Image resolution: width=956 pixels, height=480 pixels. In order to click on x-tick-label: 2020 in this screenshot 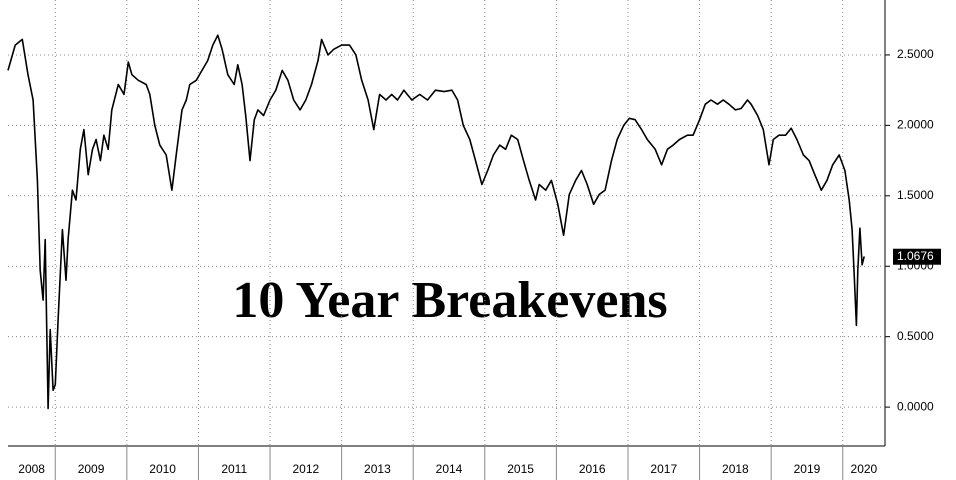, I will do `click(864, 469)`.